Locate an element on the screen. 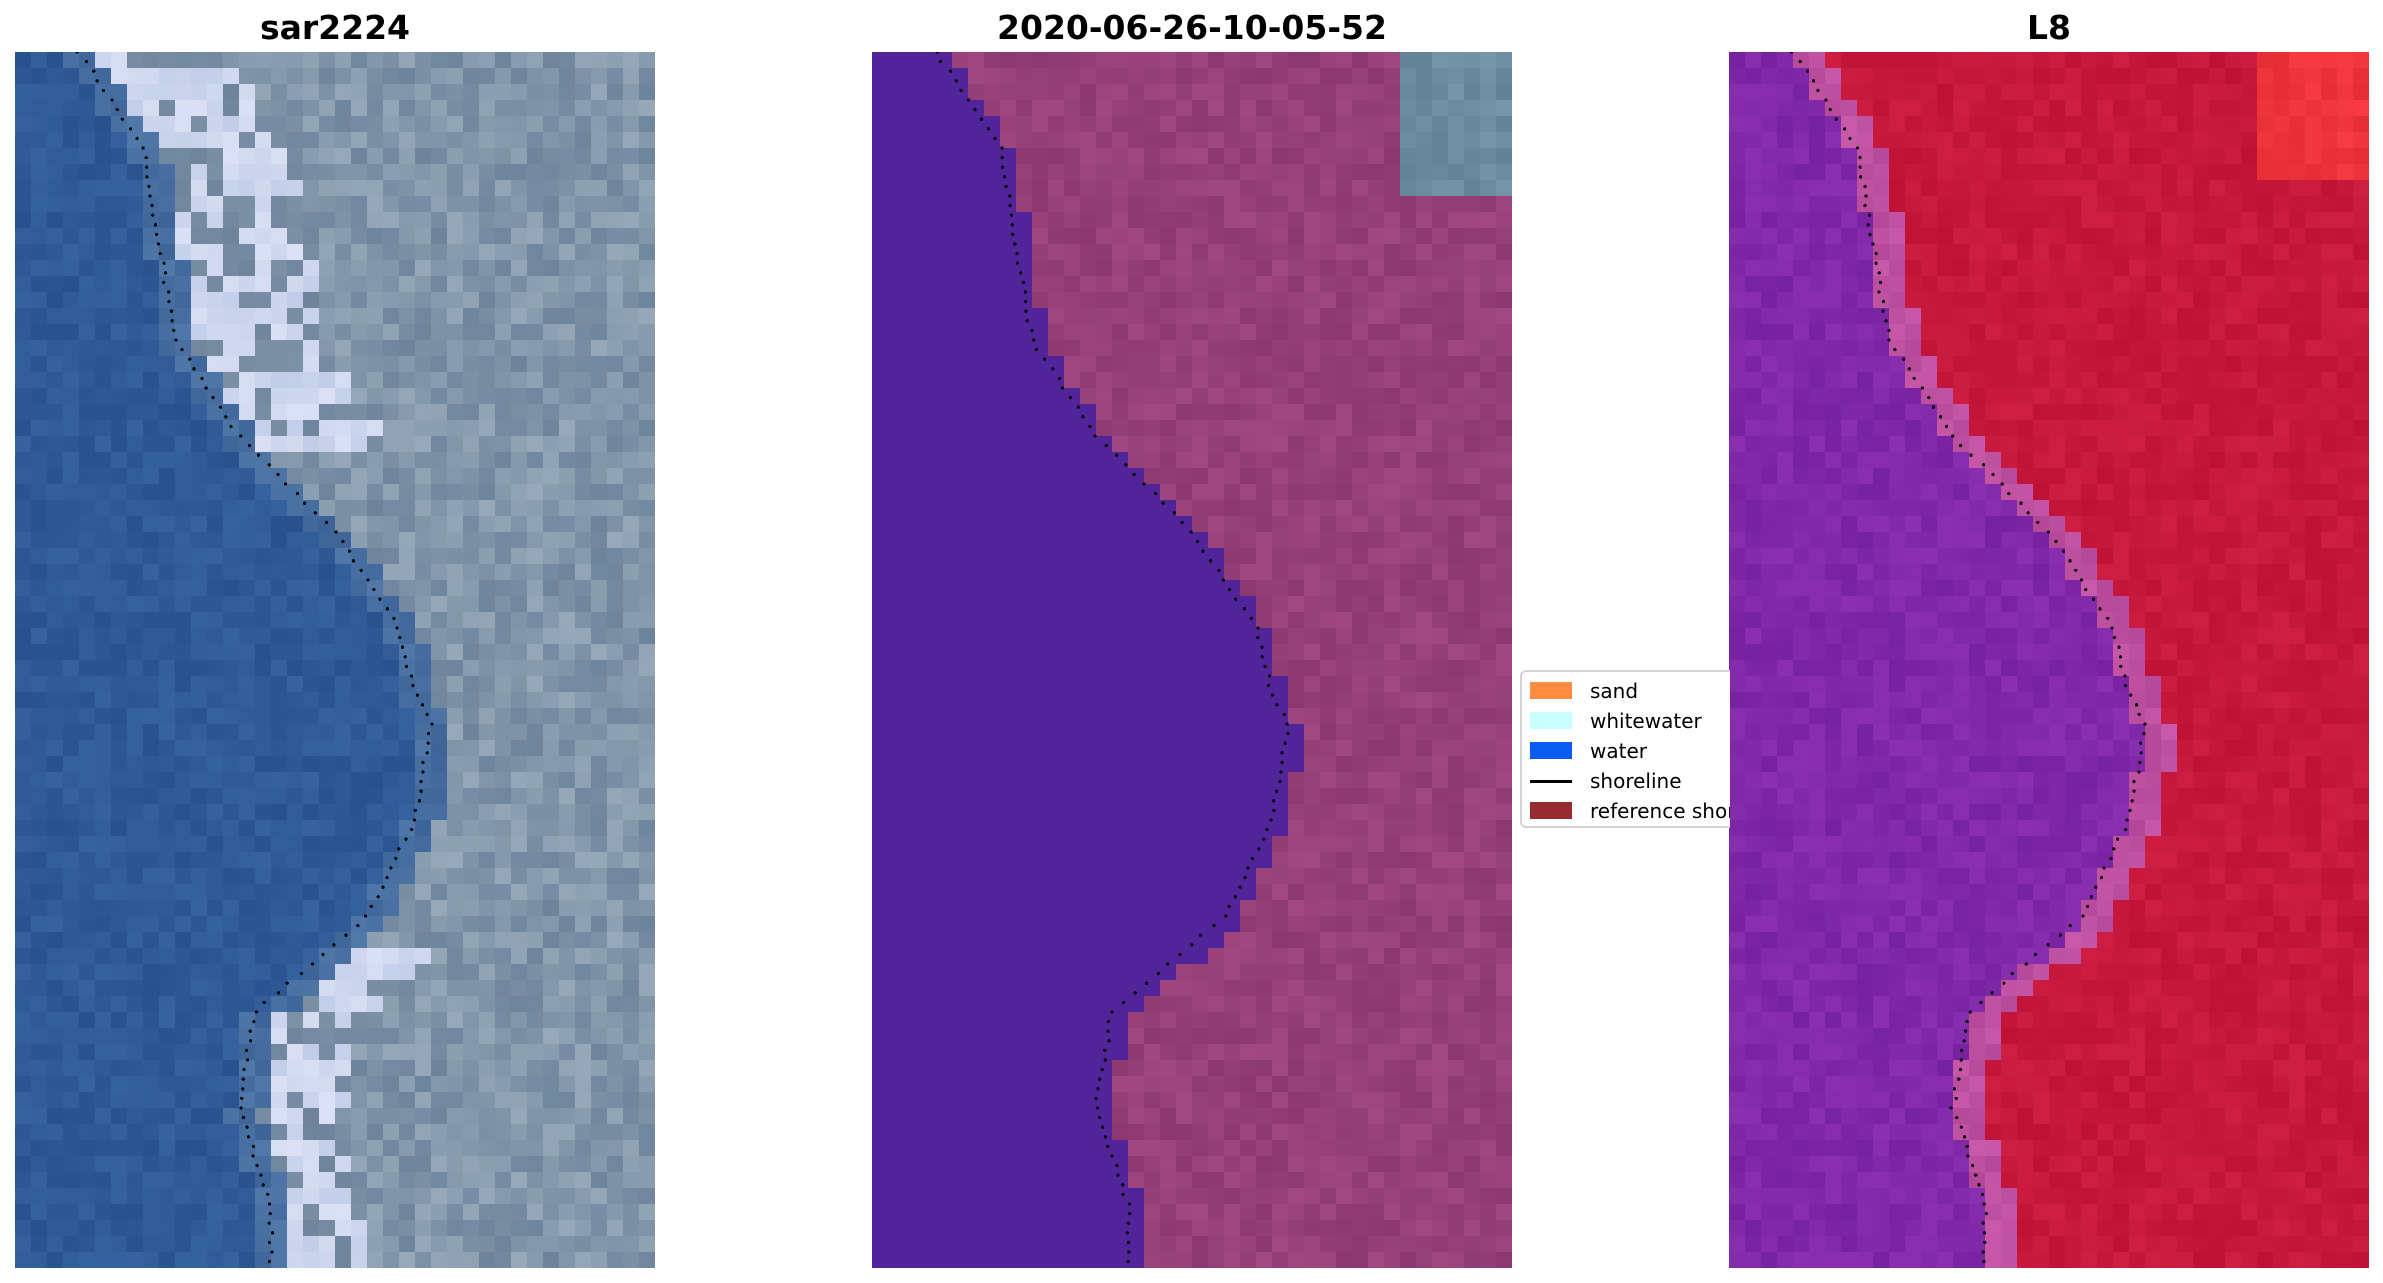 The width and height of the screenshot is (2383, 1283). shoreline-line-icon is located at coordinates (1551, 781).